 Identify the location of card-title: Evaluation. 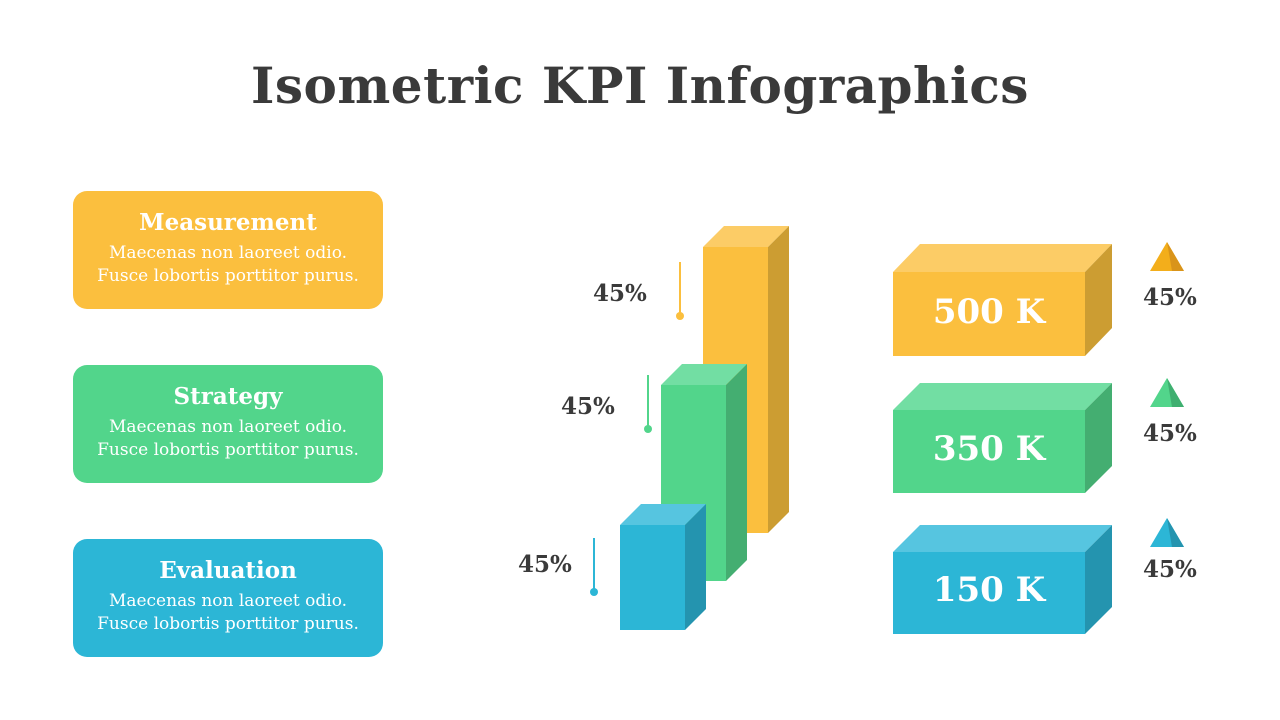
(228, 570).